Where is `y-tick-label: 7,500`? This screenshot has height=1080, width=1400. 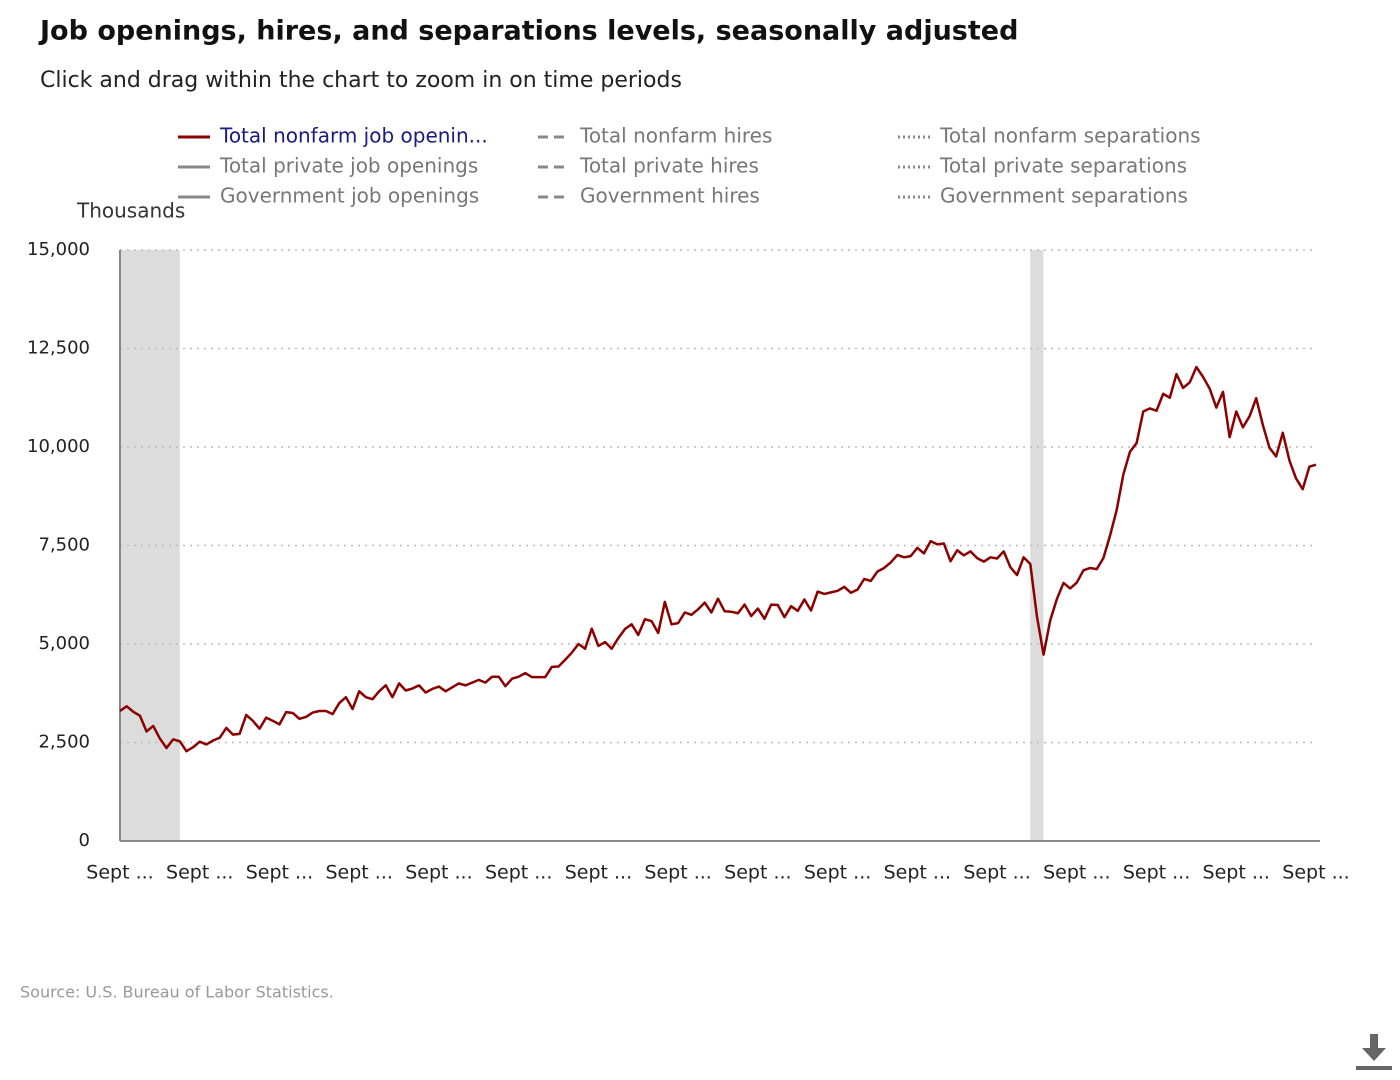
y-tick-label: 7,500 is located at coordinates (64, 545).